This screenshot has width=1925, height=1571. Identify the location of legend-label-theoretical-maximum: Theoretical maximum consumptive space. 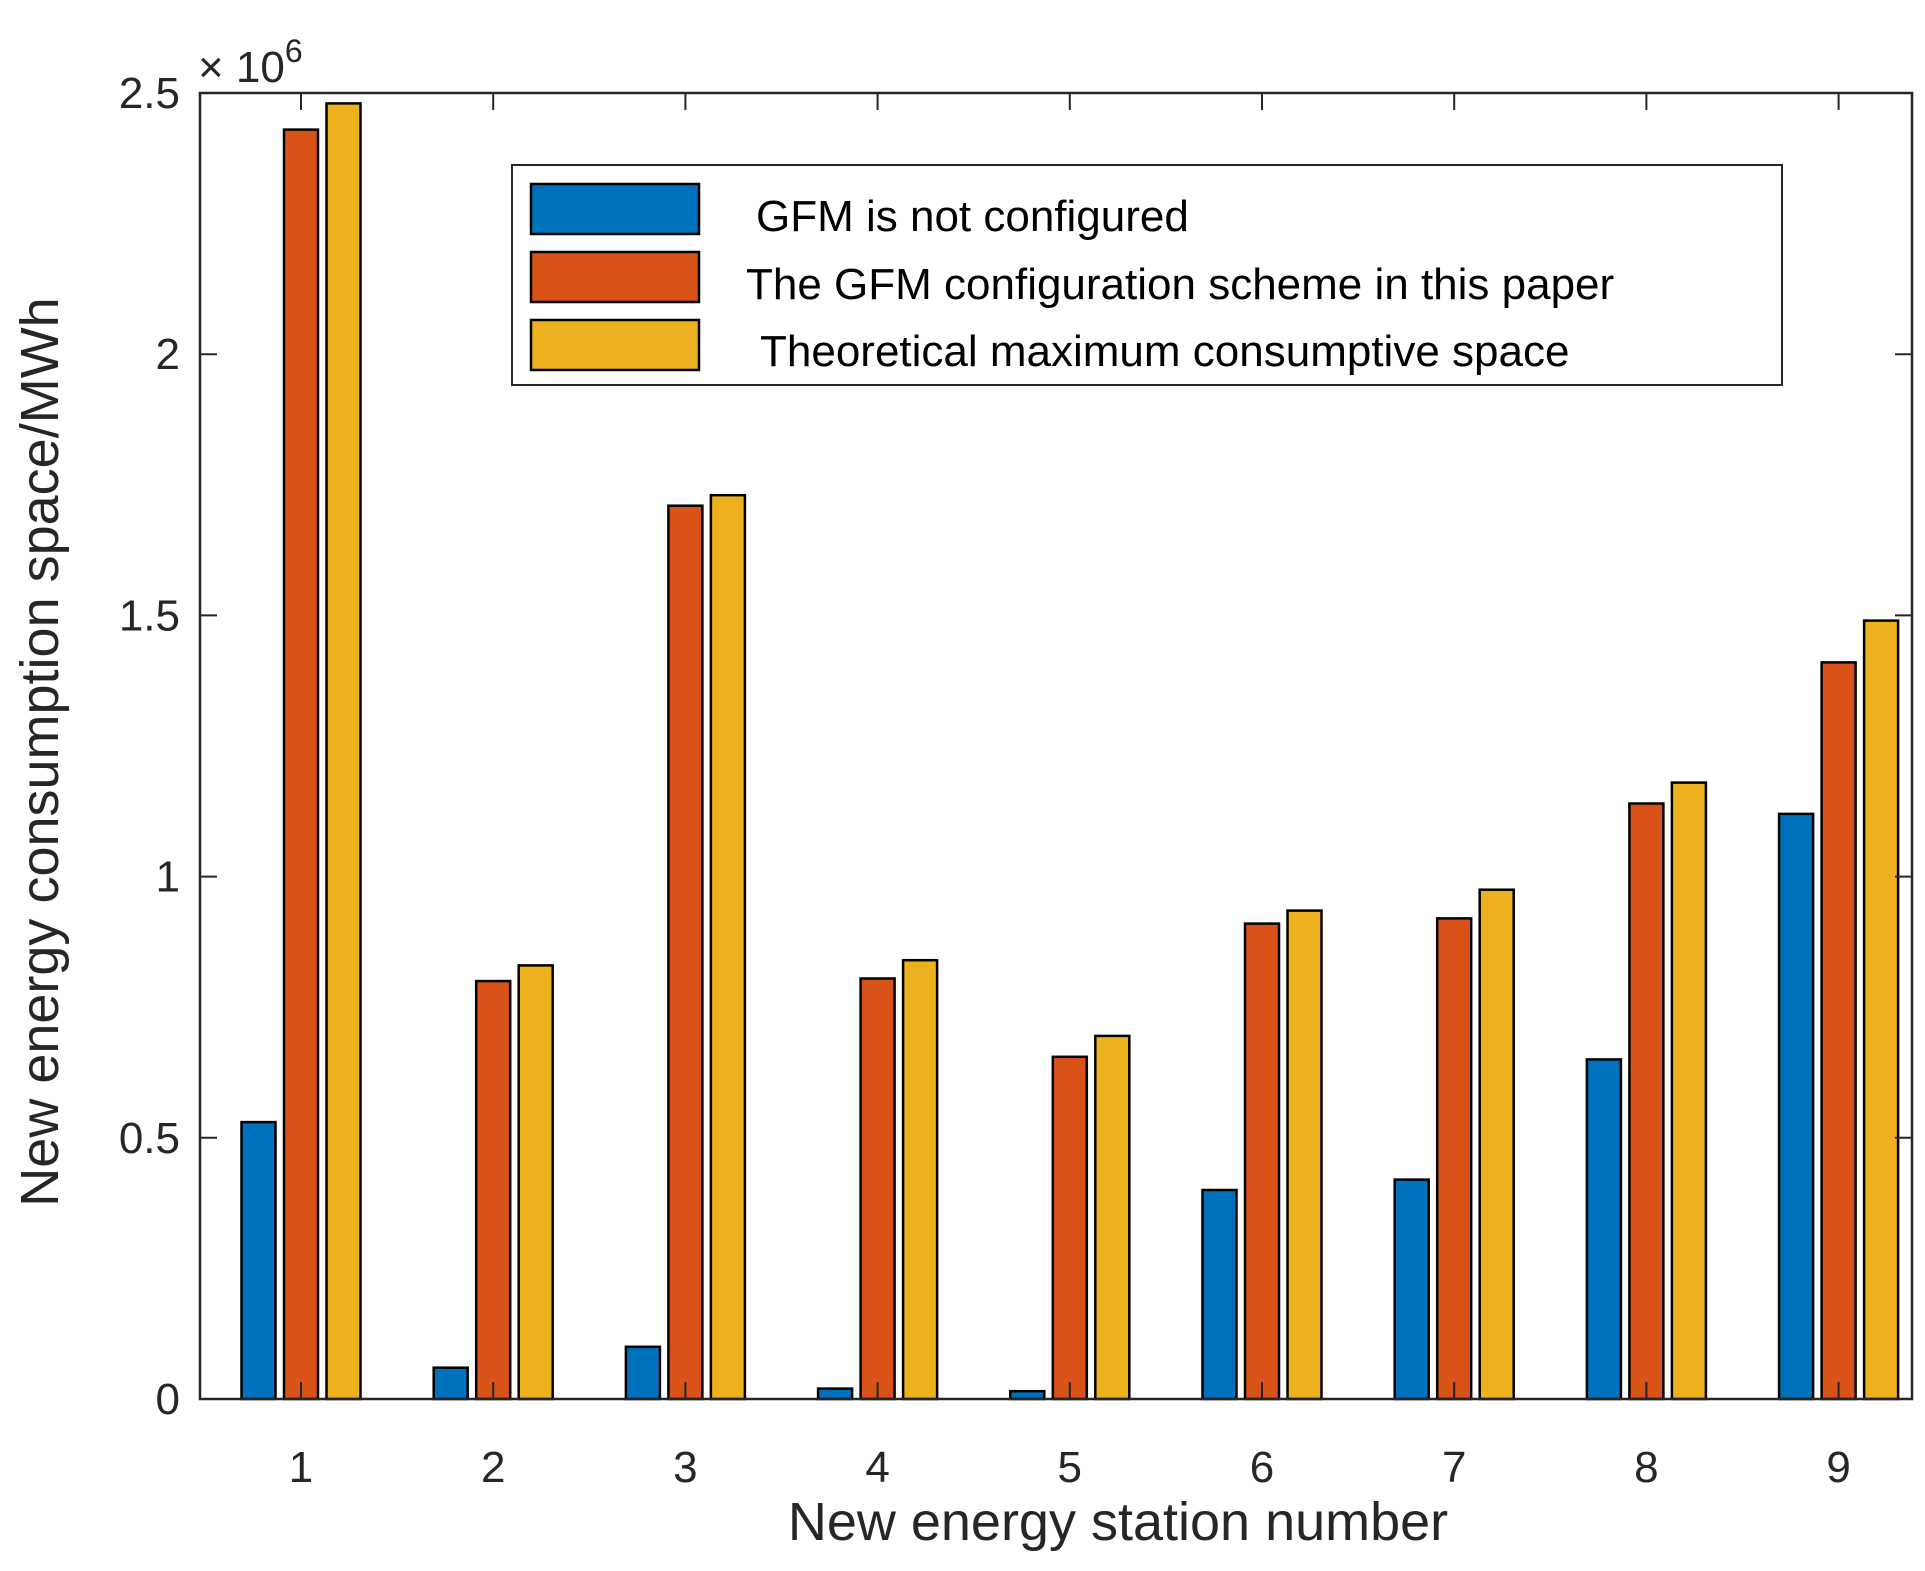
(1164, 351).